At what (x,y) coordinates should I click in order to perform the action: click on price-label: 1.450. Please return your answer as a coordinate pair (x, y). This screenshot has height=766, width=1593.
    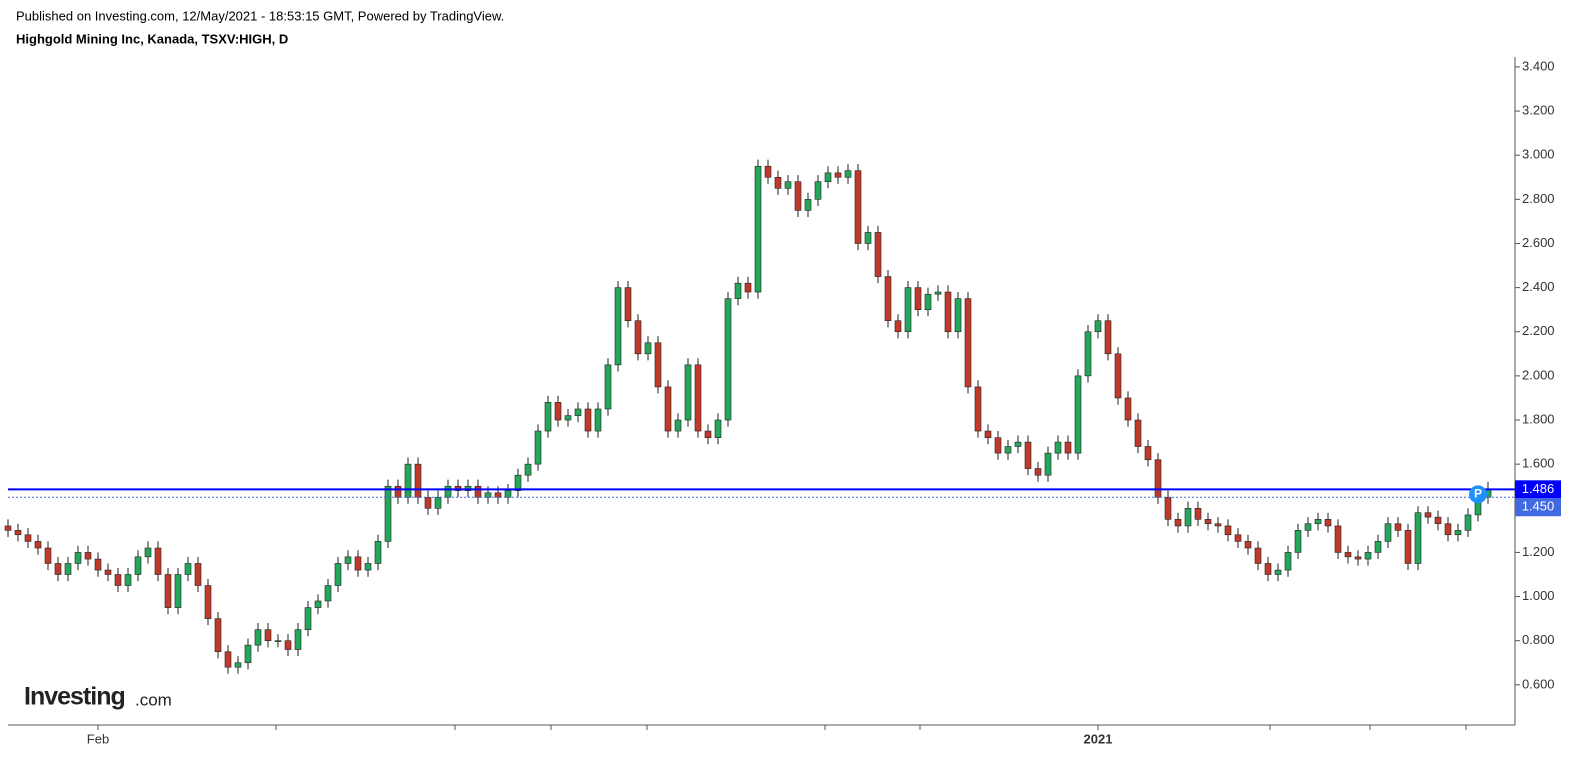
    Looking at the image, I should click on (1538, 506).